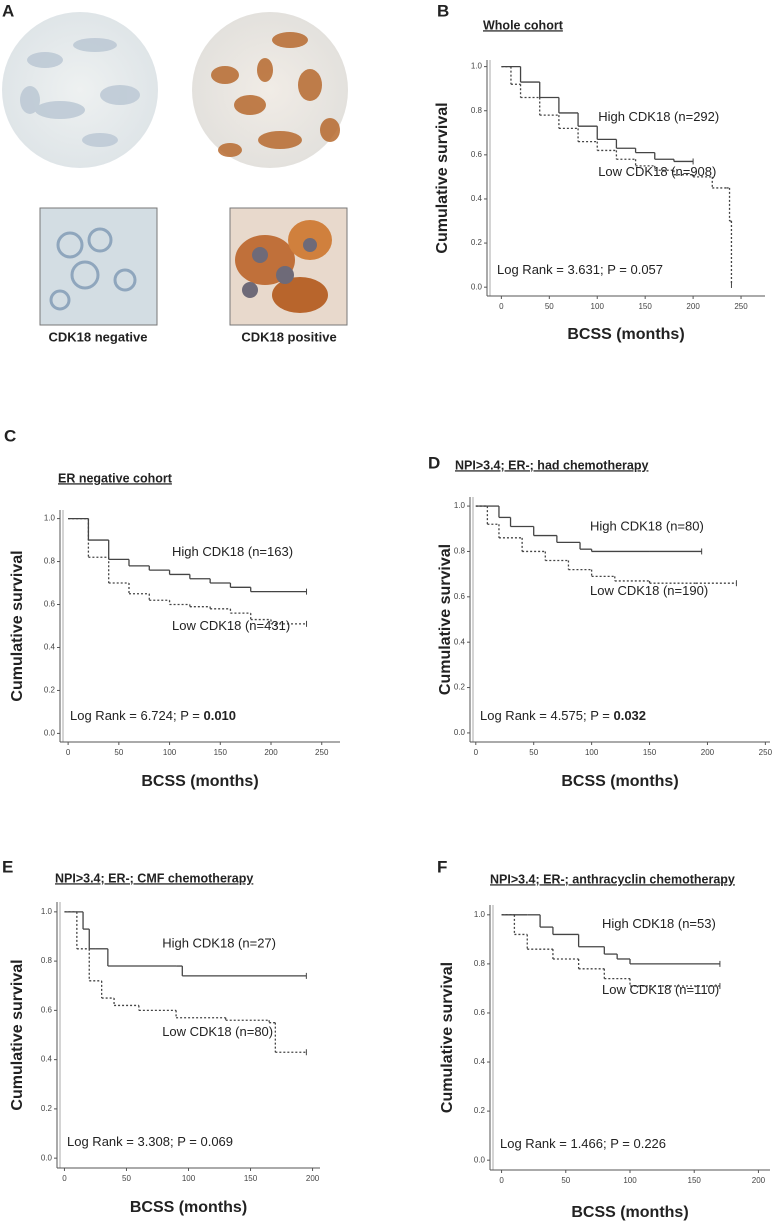  I want to click on chart-title: NPI>3.4; ER-; CMF chemotherapy, so click(154, 878).